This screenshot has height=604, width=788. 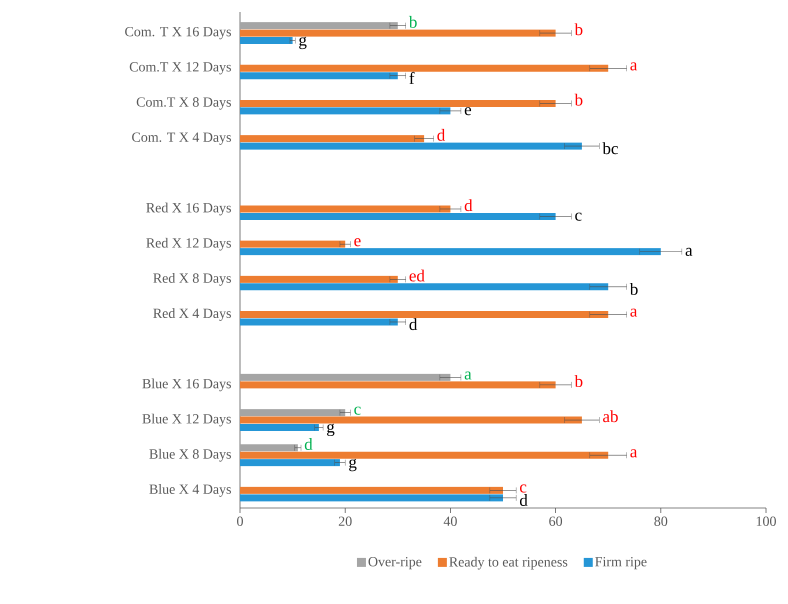 What do you see at coordinates (180, 68) in the screenshot?
I see `y-tick-label: Com.T X 12 Days` at bounding box center [180, 68].